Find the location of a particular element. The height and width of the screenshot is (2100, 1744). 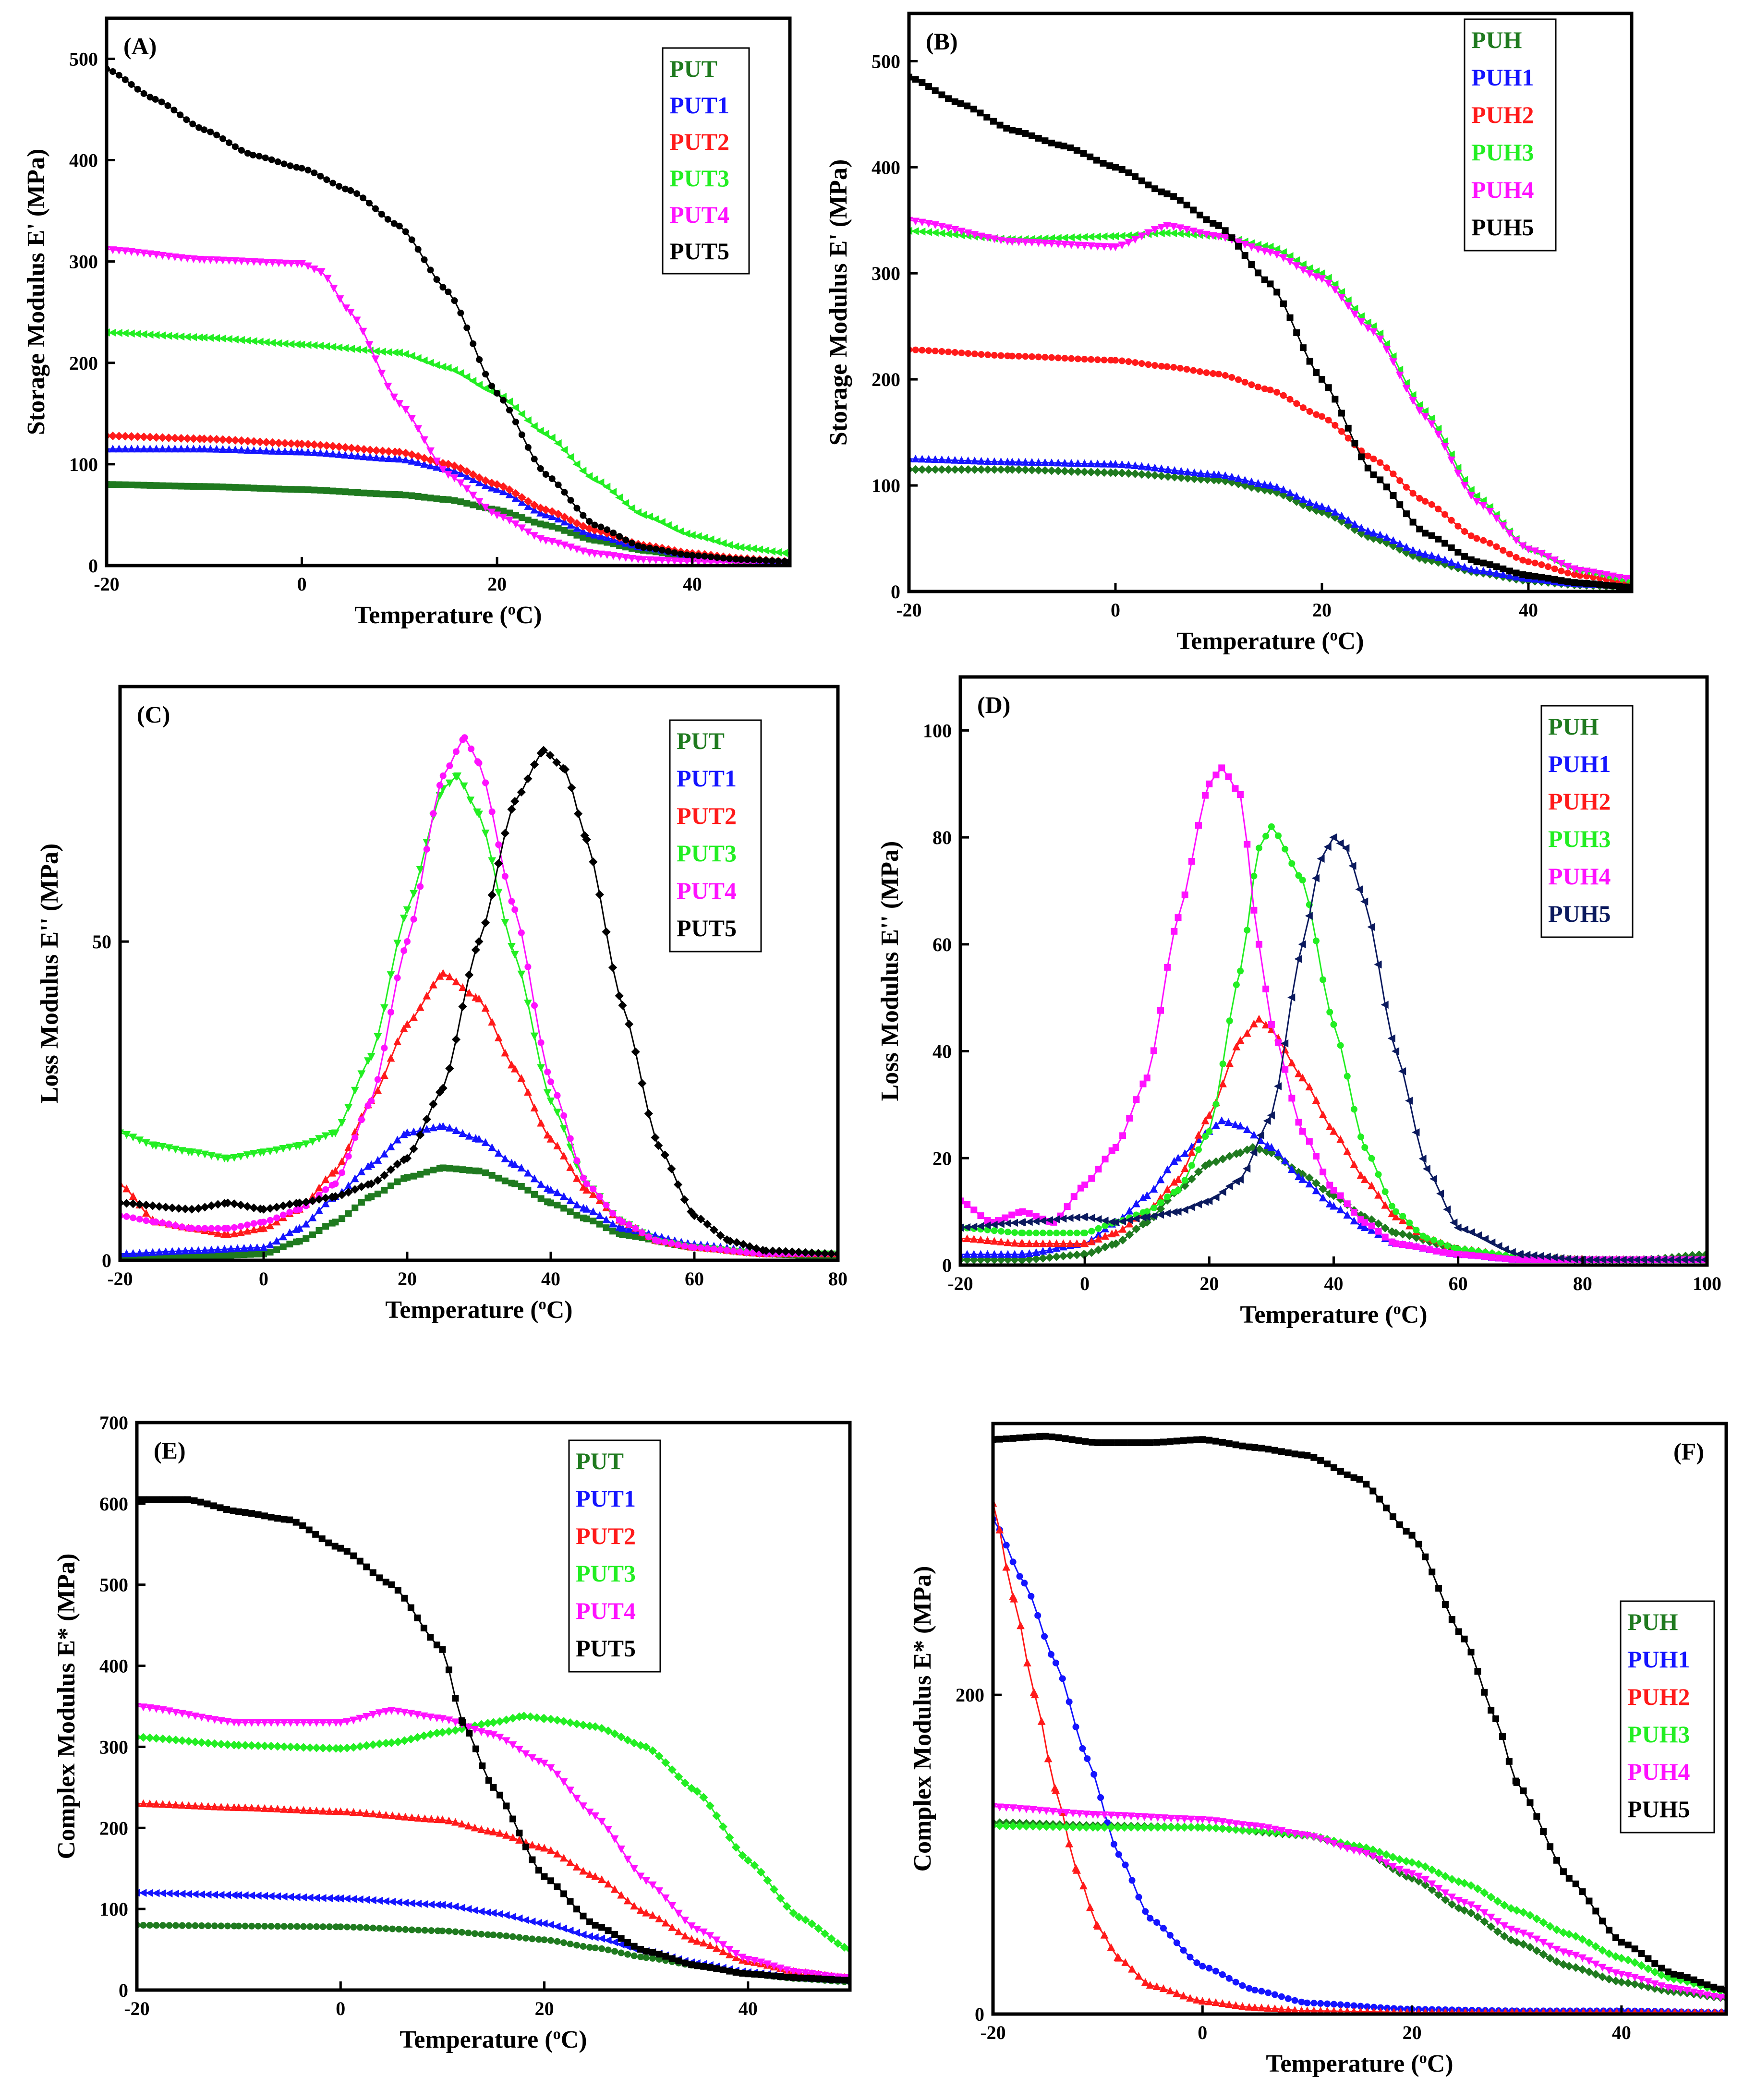

legend-entry-put3: PUT3 is located at coordinates (606, 1573).